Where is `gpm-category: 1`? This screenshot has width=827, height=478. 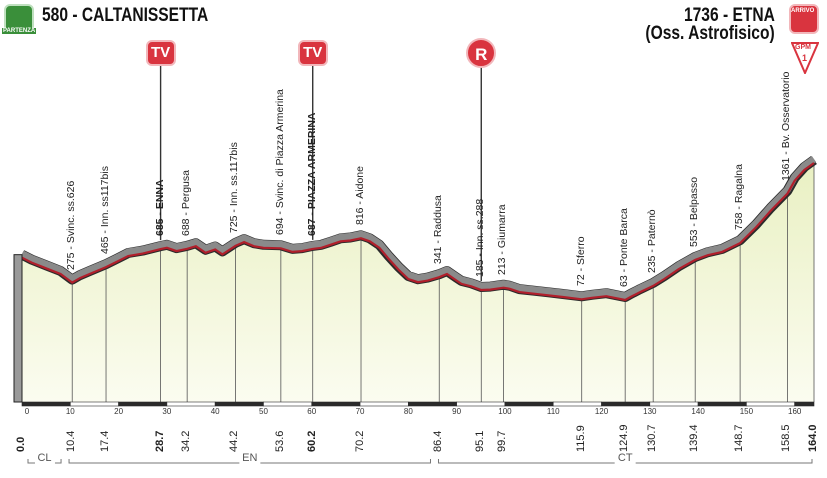 gpm-category: 1 is located at coordinates (805, 58).